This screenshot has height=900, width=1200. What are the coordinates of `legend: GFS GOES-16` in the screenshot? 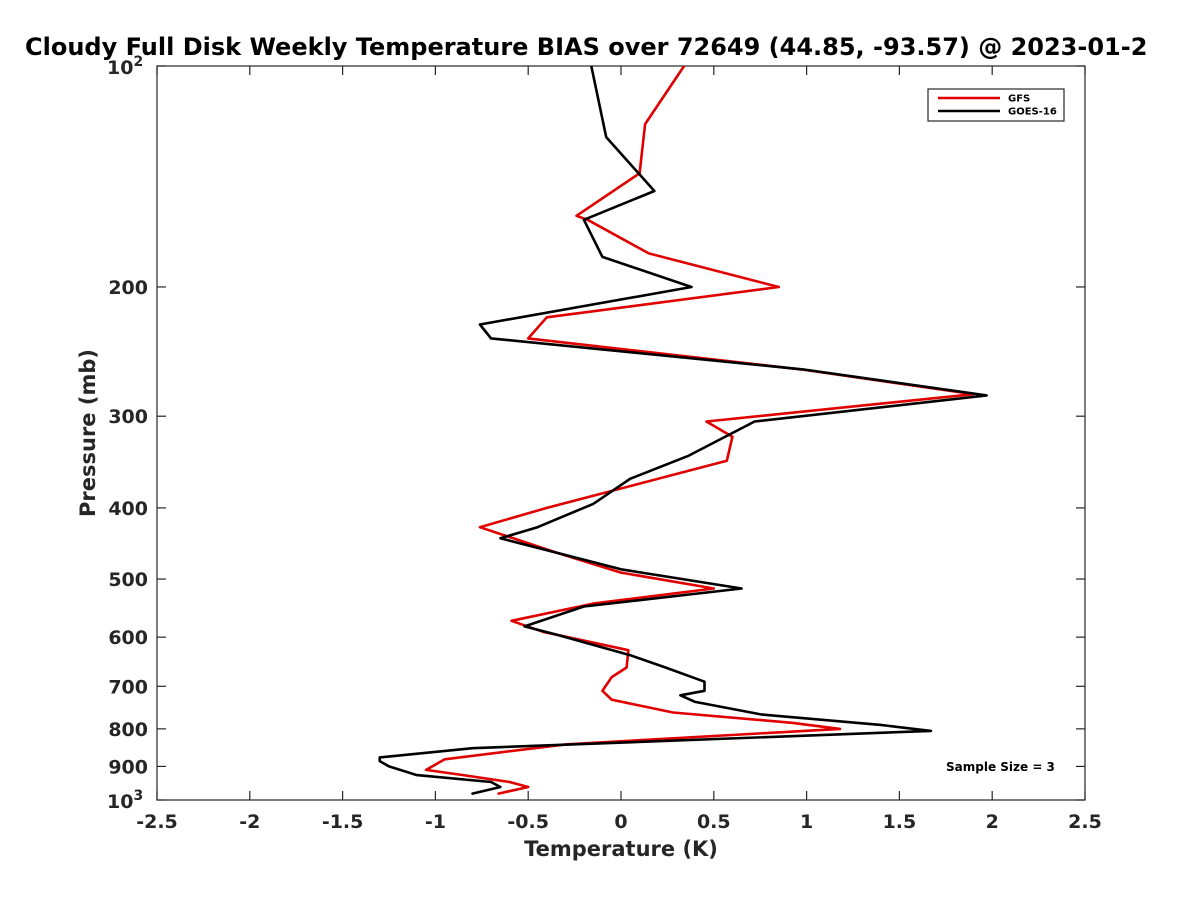 It's located at (996, 105).